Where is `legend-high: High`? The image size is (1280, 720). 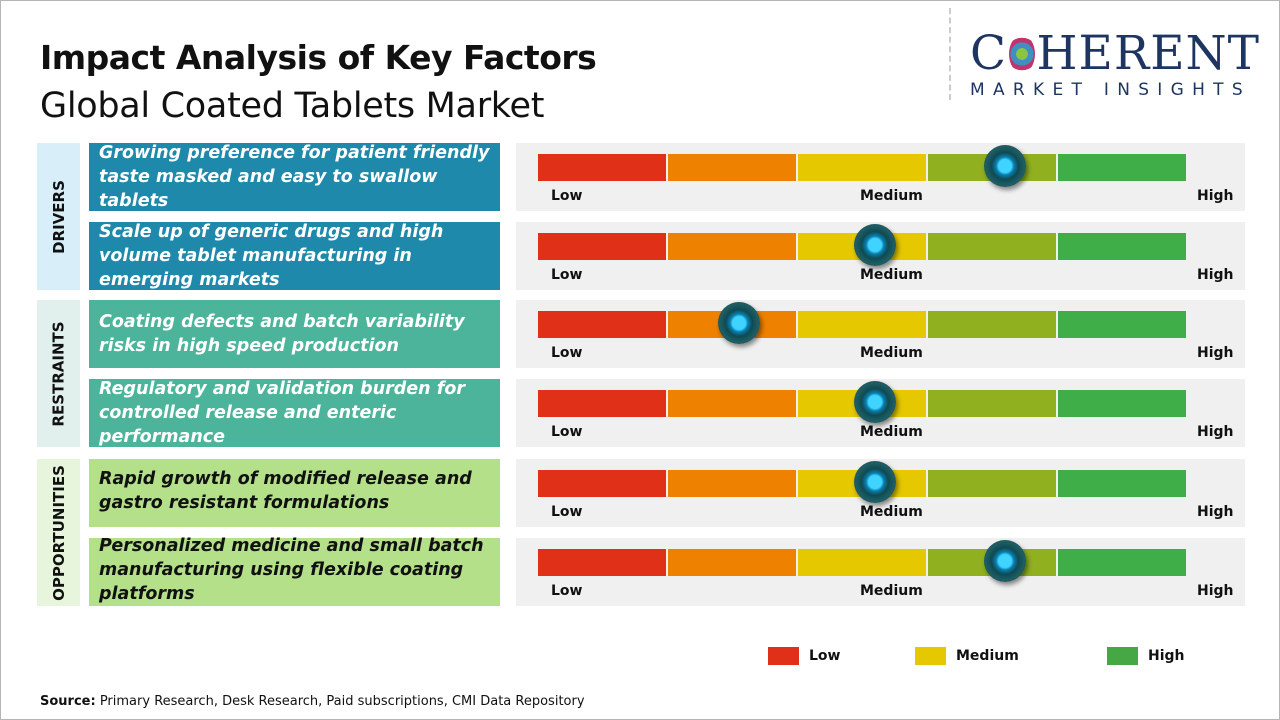
legend-high: High is located at coordinates (1146, 656).